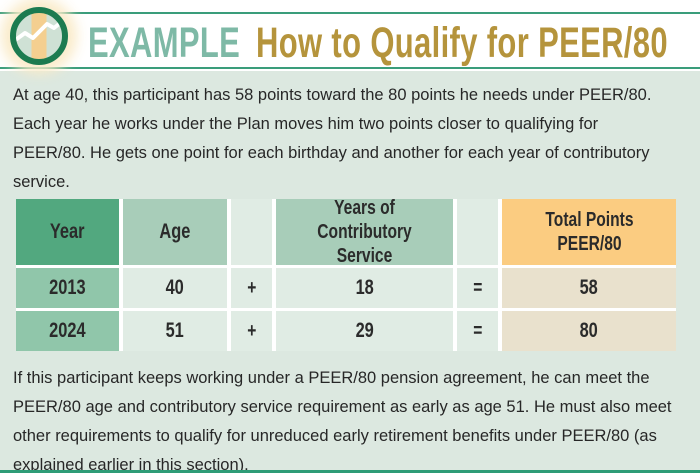  Describe the element at coordinates (364, 232) in the screenshot. I see `col-header-service: Years of Contributory Service` at that location.